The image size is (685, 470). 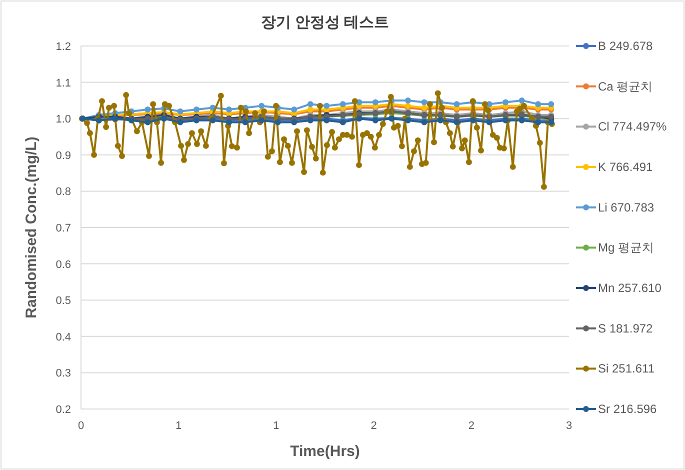 What do you see at coordinates (63, 228) in the screenshot?
I see `y-tick-label: 0.7` at bounding box center [63, 228].